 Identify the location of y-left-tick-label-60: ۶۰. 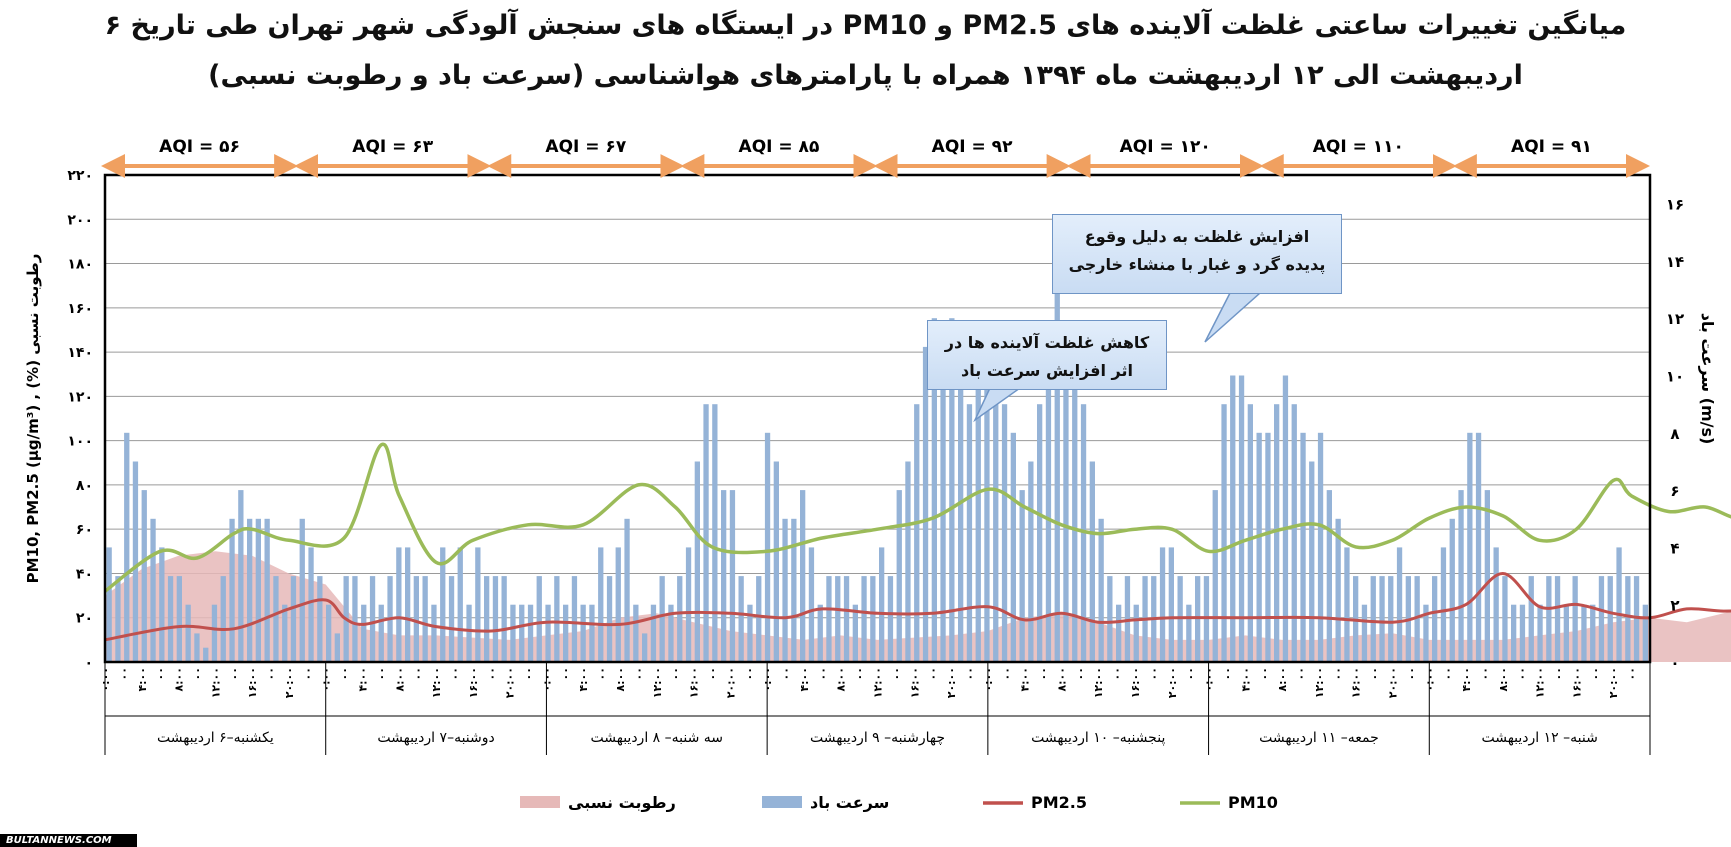
(84, 530).